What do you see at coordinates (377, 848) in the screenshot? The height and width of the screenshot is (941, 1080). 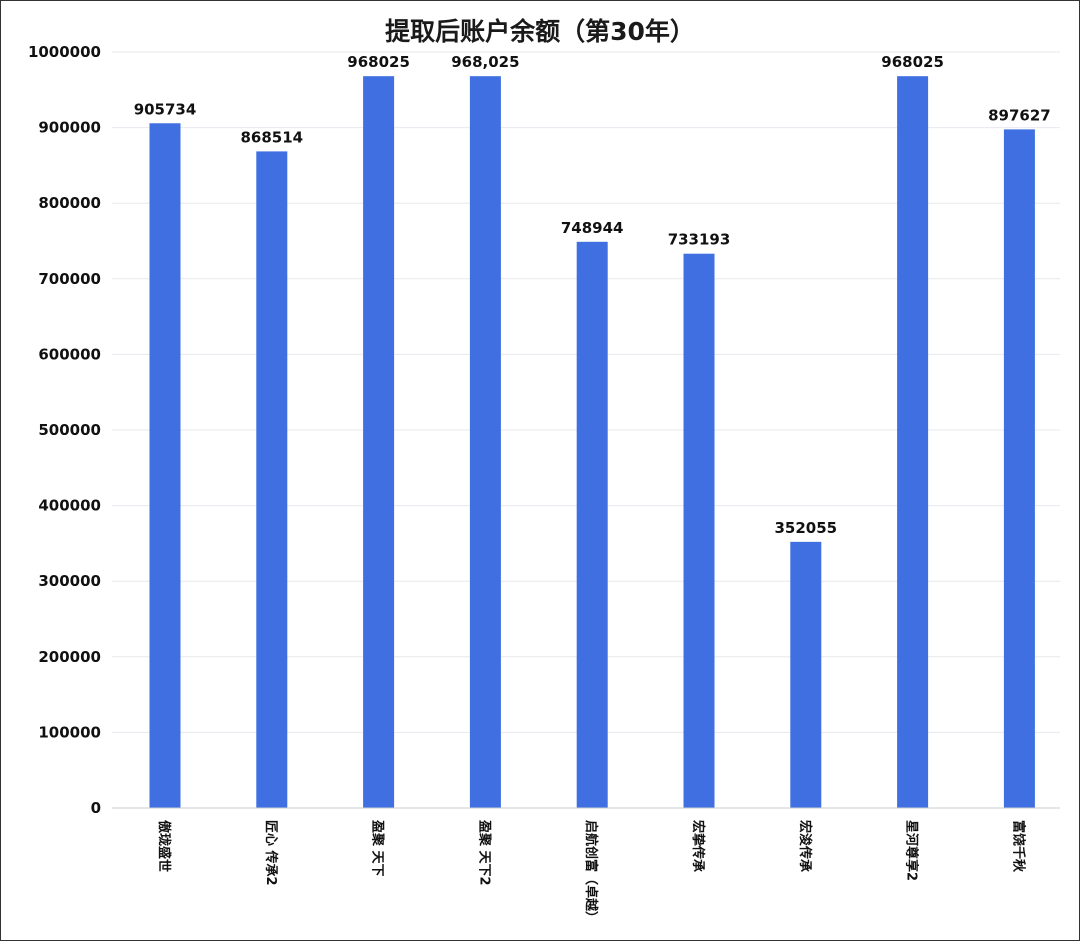 I see `x-tick-label: 盈聚 天下` at bounding box center [377, 848].